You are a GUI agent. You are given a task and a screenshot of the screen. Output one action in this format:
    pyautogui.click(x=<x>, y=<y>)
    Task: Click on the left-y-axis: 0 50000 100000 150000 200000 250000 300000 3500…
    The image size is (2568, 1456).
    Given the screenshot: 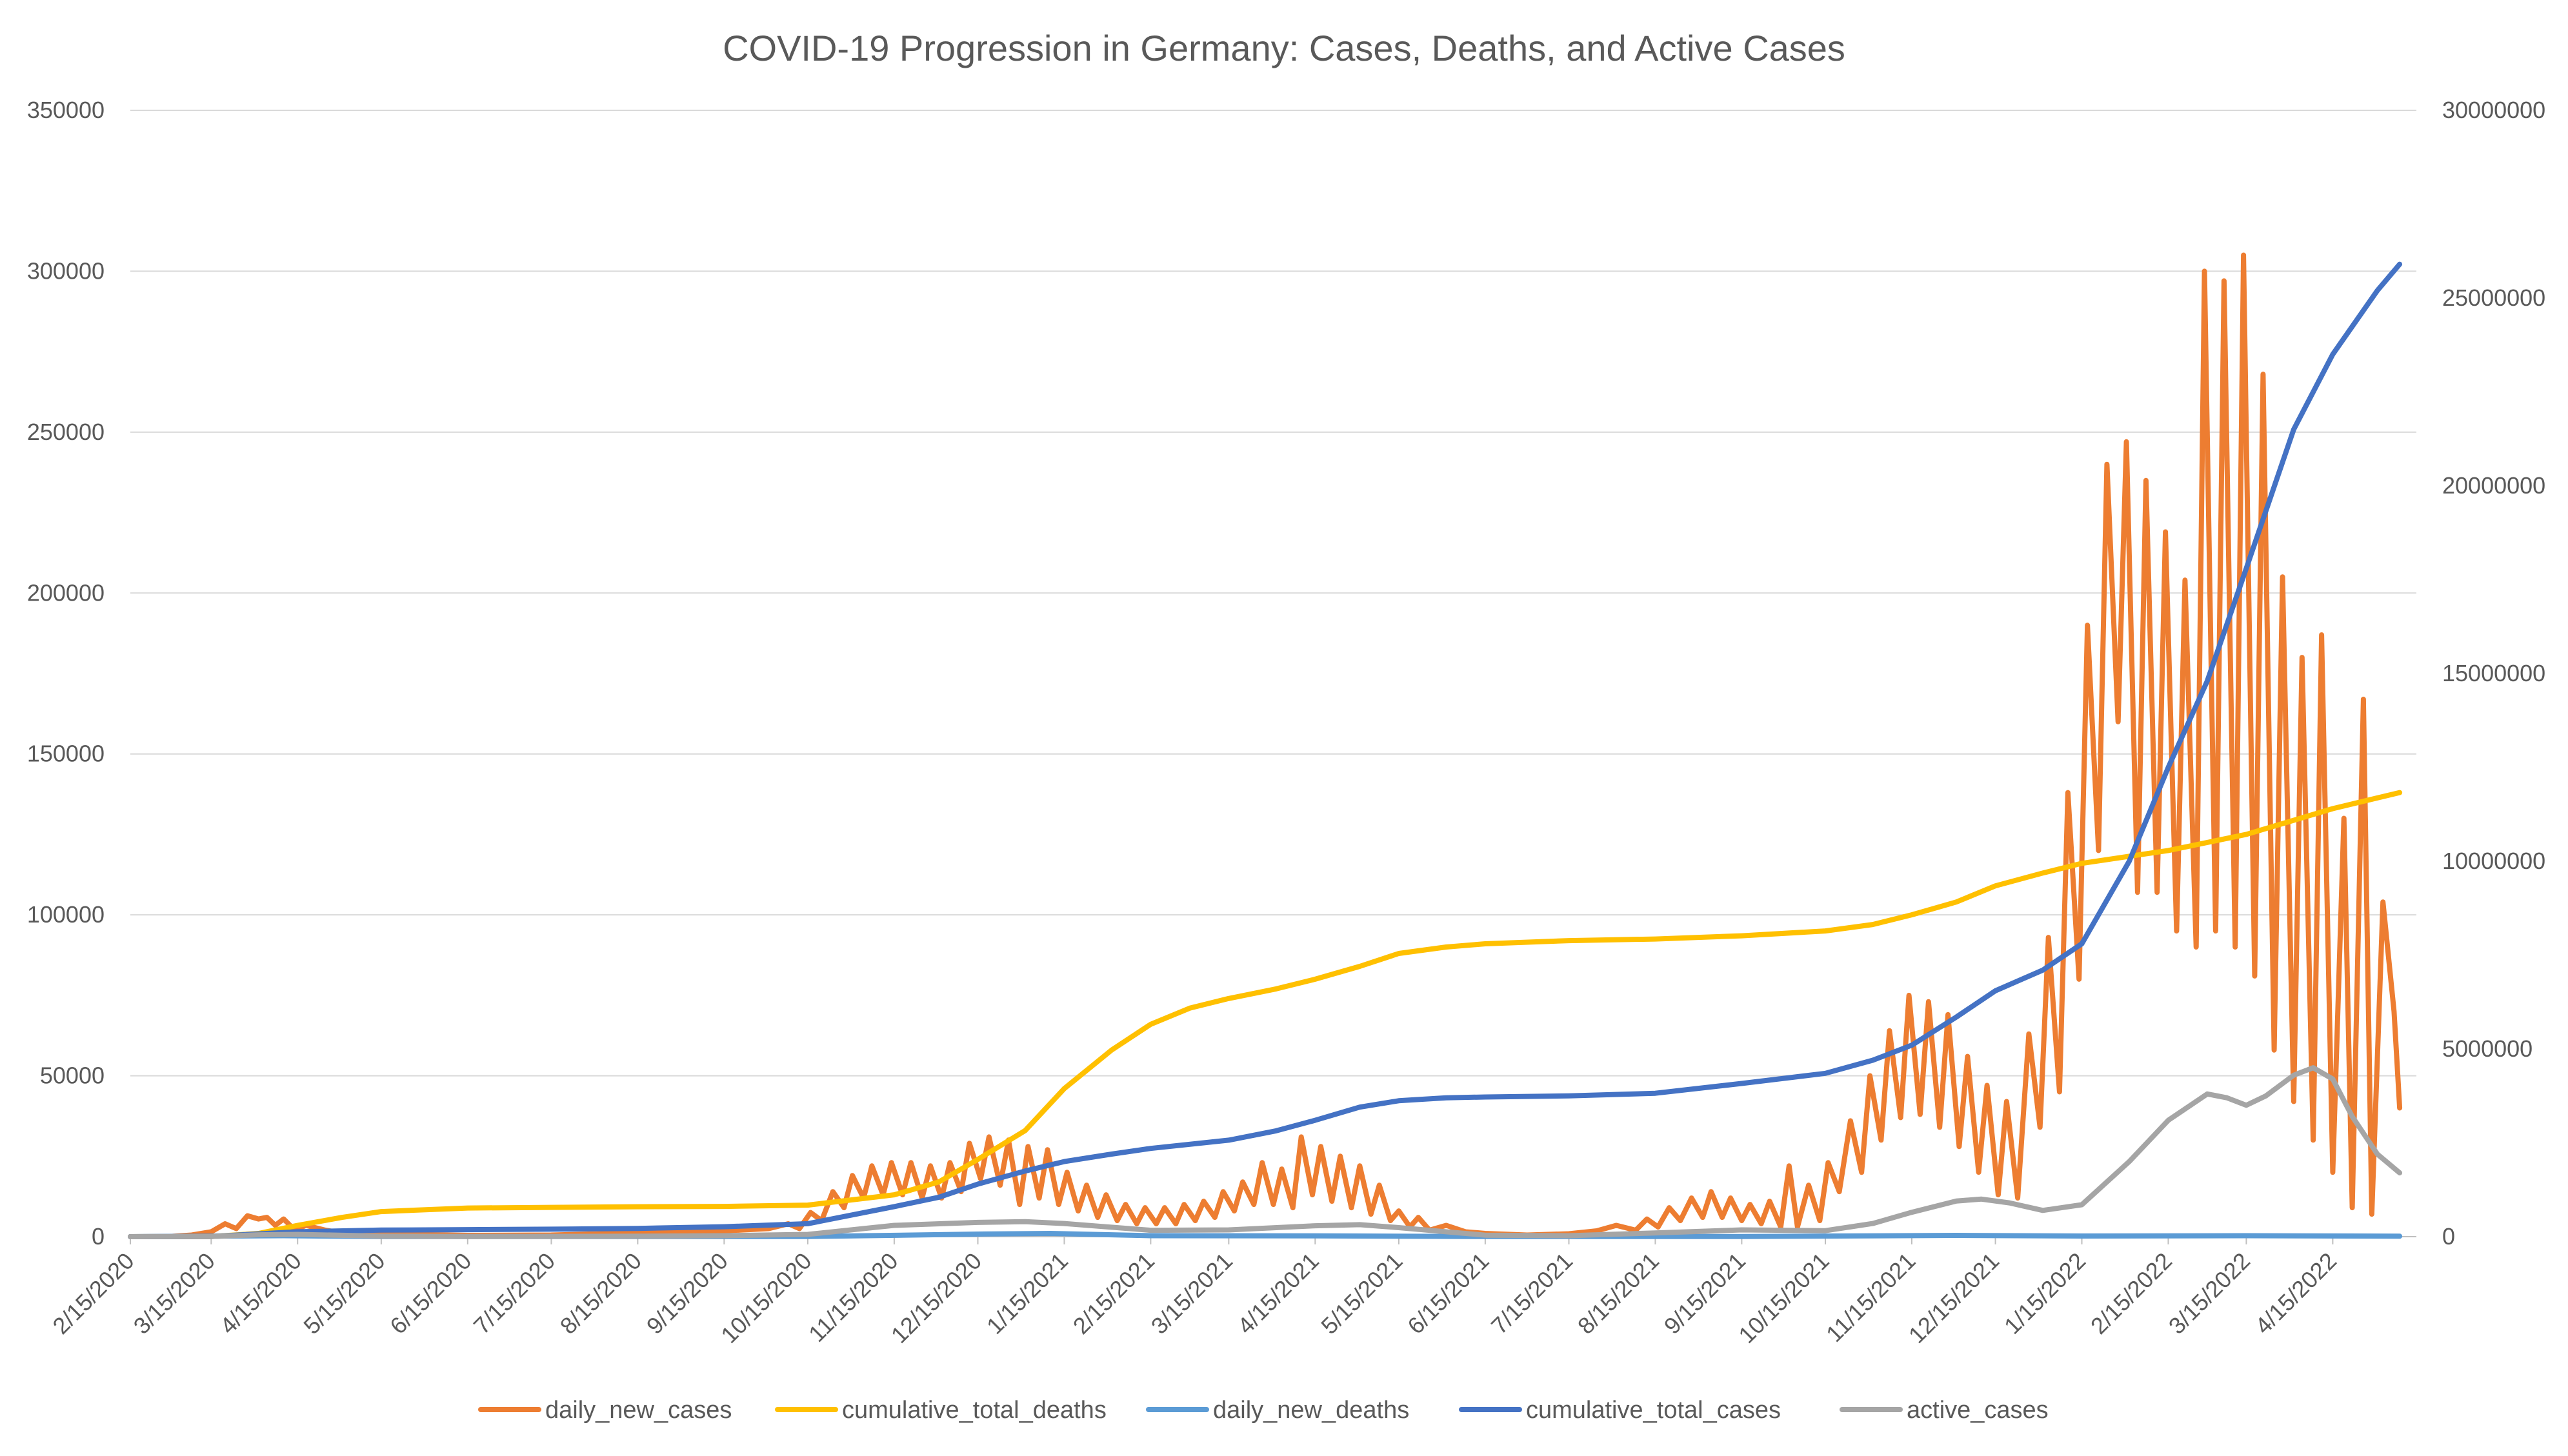 What is the action you would take?
    pyautogui.click(x=66, y=673)
    